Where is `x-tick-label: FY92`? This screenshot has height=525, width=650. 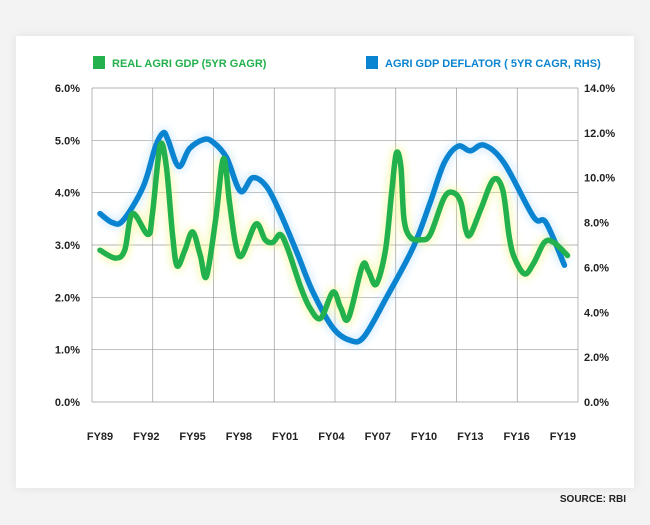 x-tick-label: FY92 is located at coordinates (146, 437).